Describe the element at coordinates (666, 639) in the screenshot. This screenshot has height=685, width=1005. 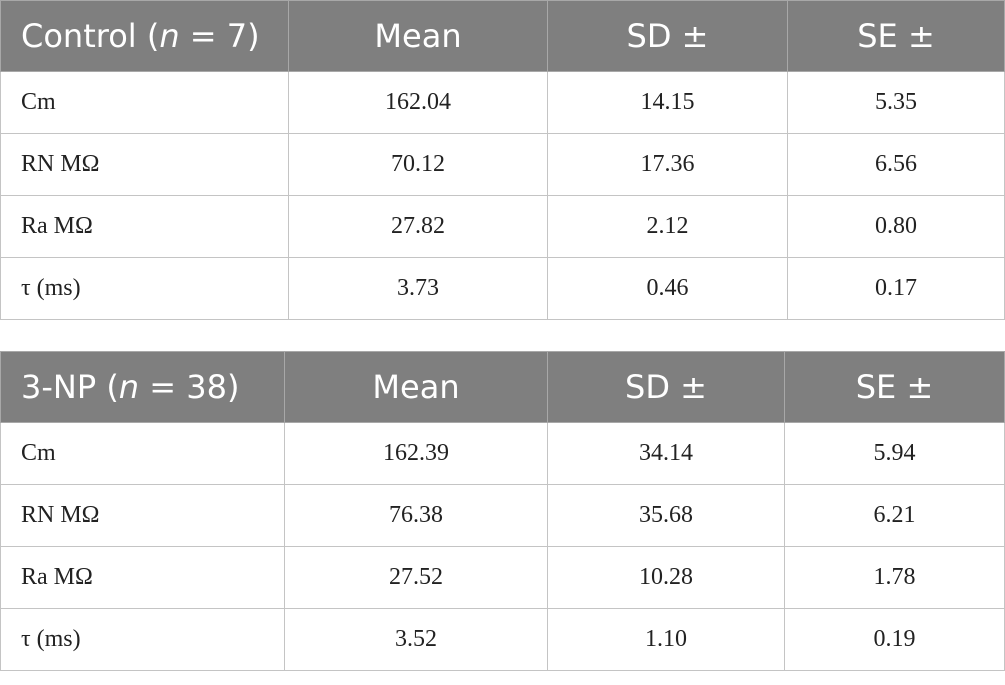
I see `table-cell: 1.10` at that location.